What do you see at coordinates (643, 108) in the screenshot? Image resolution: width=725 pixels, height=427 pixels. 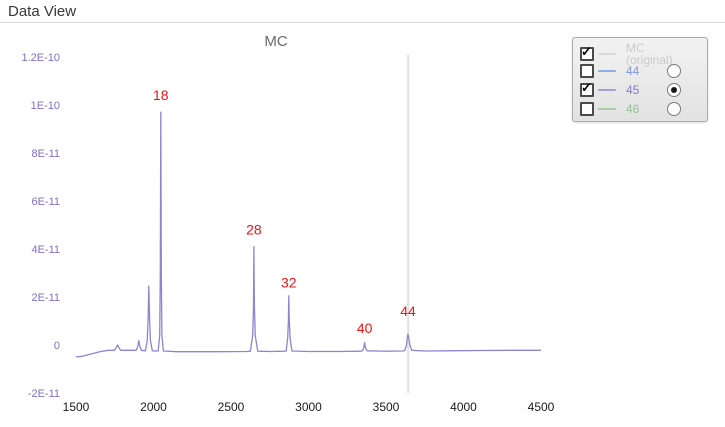 I see `legend-row-46: 46` at bounding box center [643, 108].